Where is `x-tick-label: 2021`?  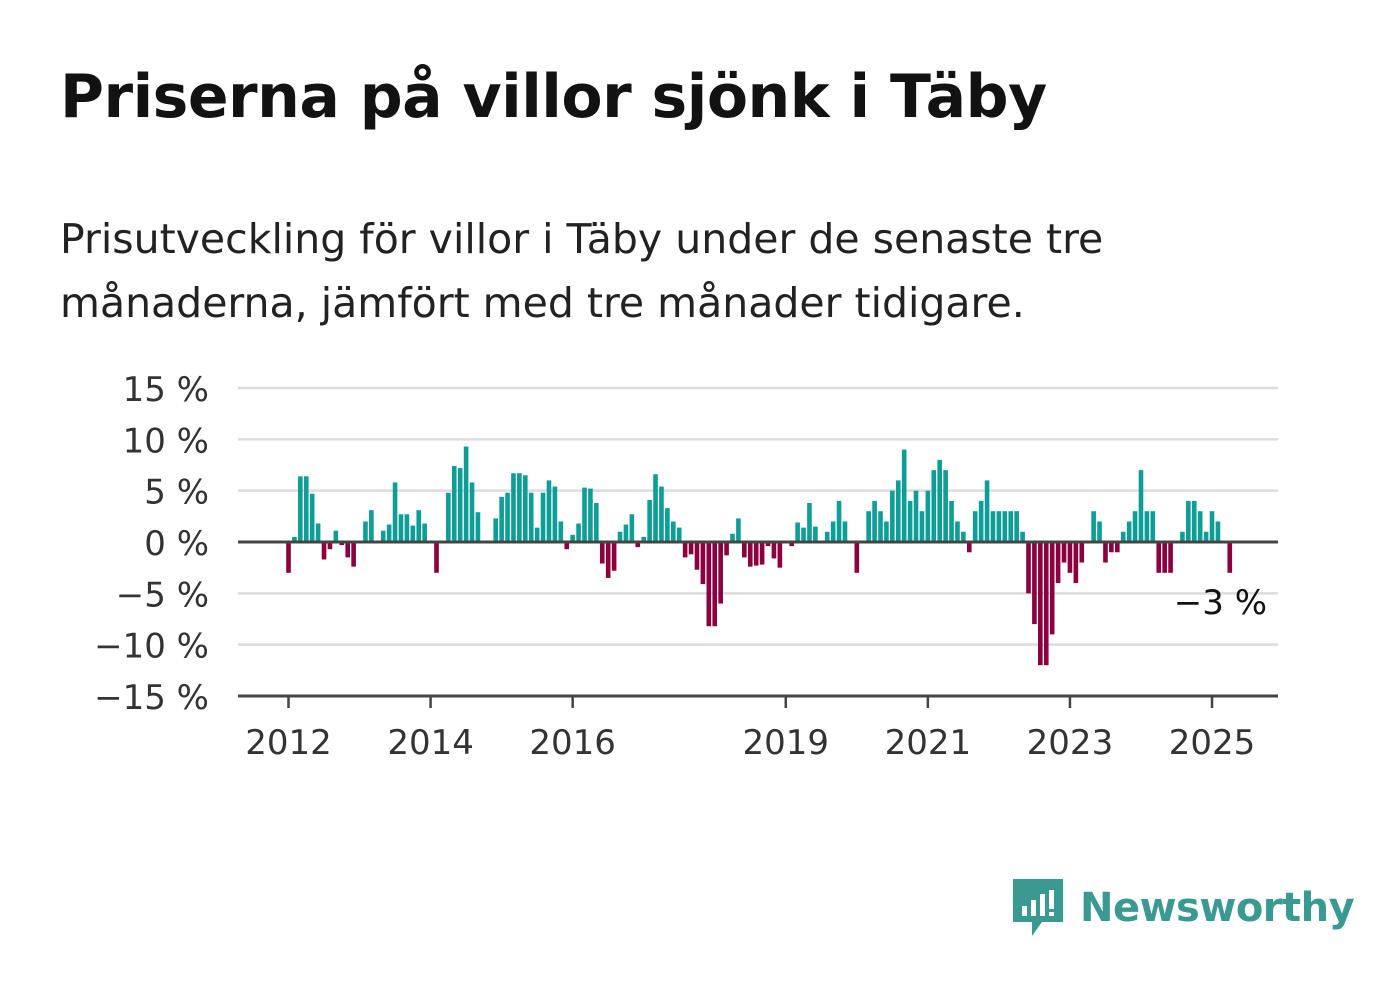
x-tick-label: 2021 is located at coordinates (928, 743).